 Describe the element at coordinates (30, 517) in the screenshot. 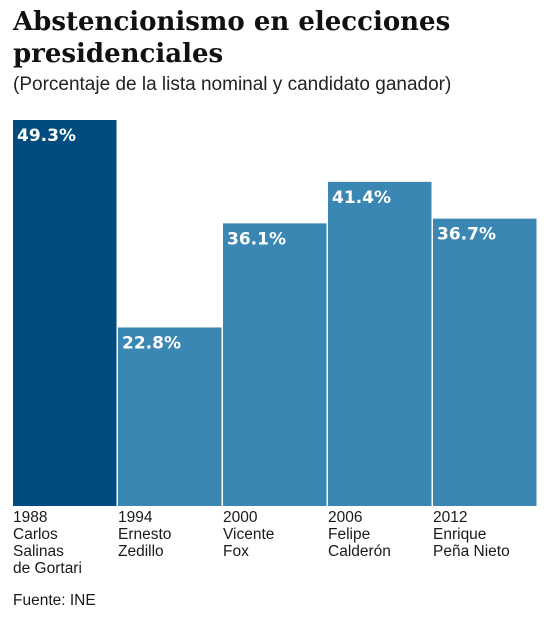

I see `category-label-line: 1988` at that location.